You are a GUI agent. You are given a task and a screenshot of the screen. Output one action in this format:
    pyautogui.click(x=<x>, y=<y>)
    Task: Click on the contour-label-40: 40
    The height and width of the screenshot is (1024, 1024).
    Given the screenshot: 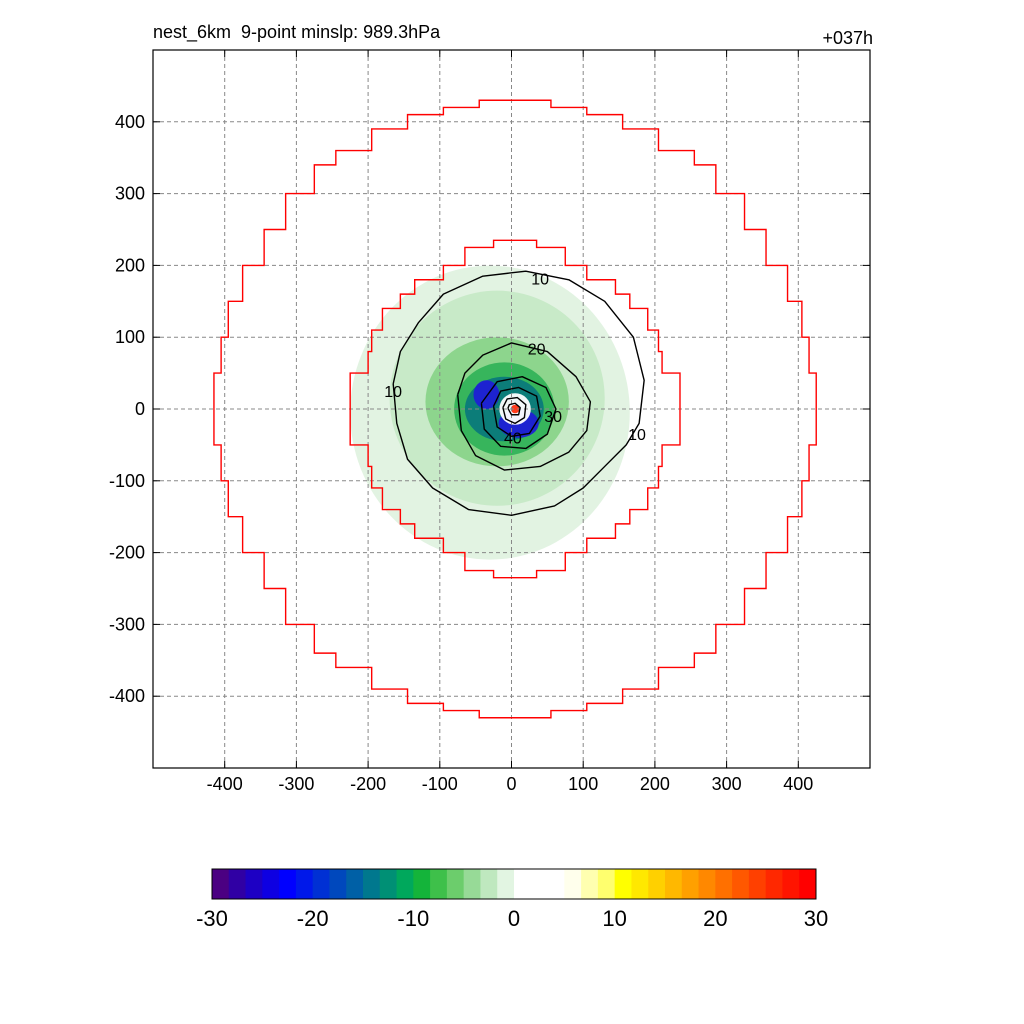 What is the action you would take?
    pyautogui.click(x=513, y=439)
    